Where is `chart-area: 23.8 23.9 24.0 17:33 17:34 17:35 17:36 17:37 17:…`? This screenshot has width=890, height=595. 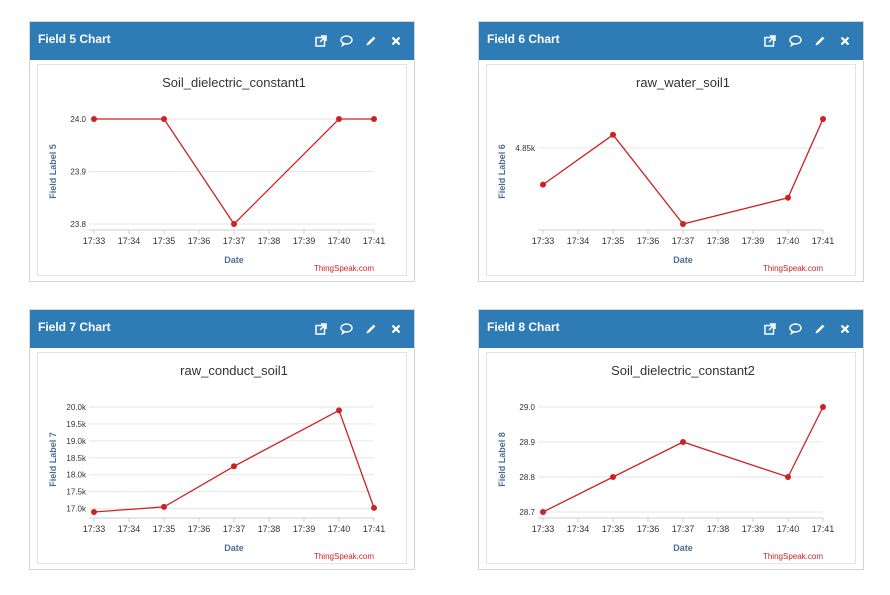 chart-area: 23.8 23.9 24.0 17:33 17:34 17:35 17:36 17:37 17:… is located at coordinates (222, 170).